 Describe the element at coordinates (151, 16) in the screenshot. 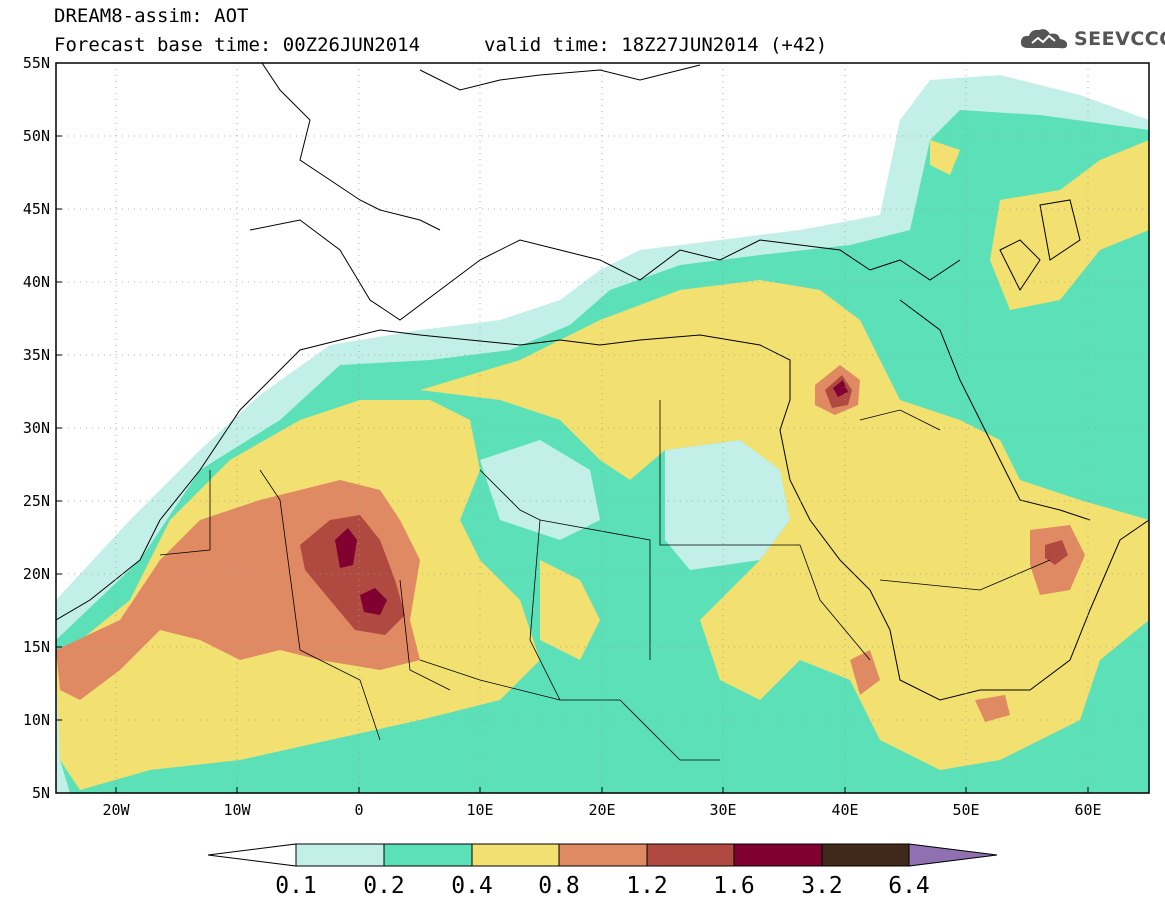

I see `map-title: DREAM8-assim: AOT` at that location.